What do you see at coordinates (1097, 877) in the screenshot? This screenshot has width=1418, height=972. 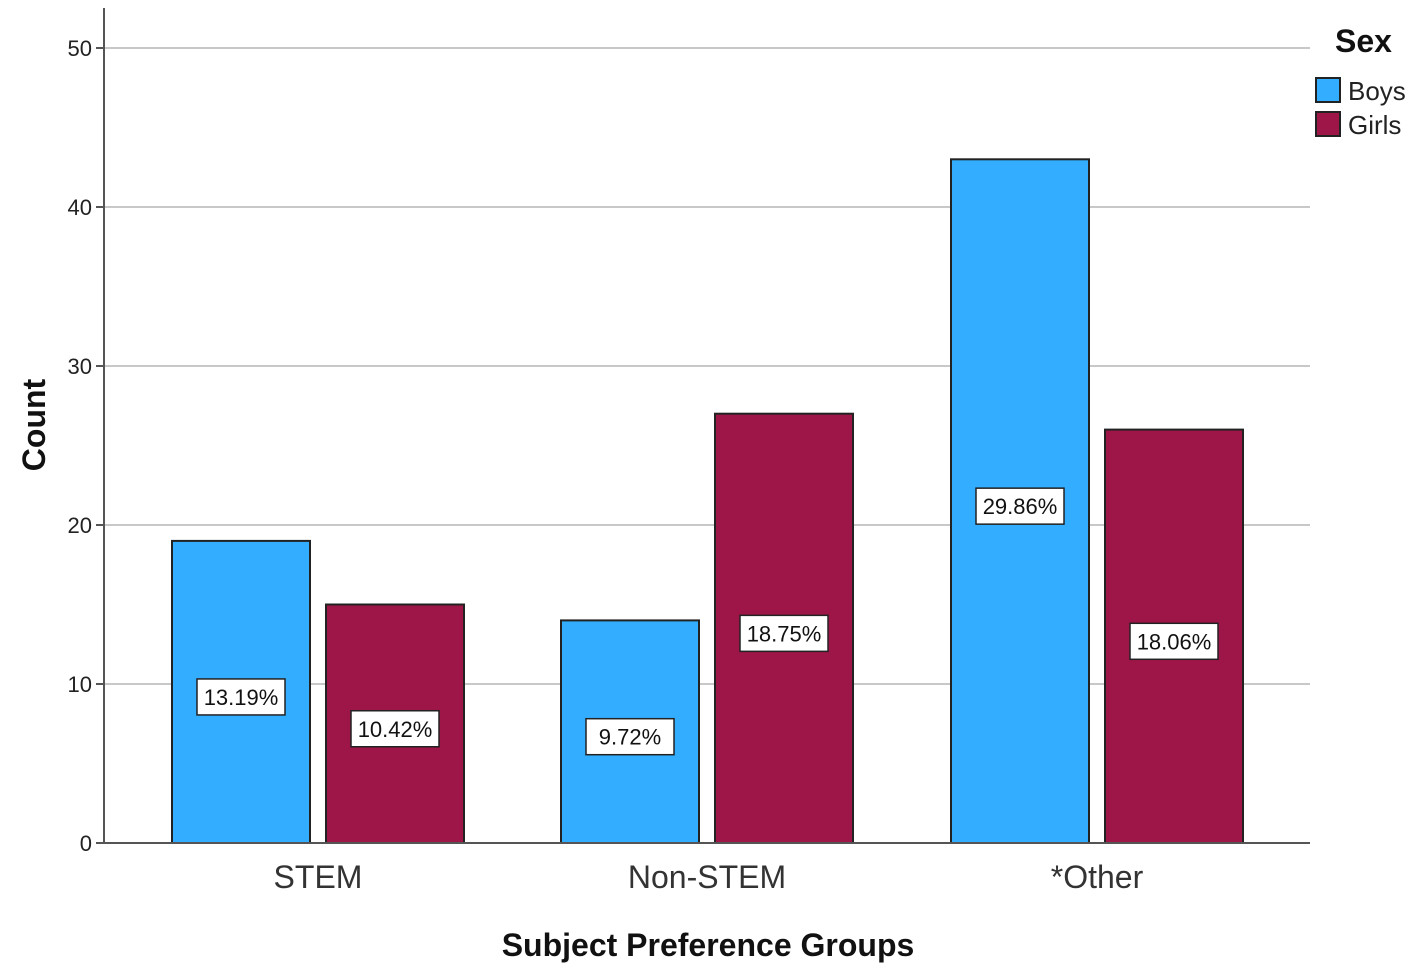 I see `x-tick-label: *Other` at bounding box center [1097, 877].